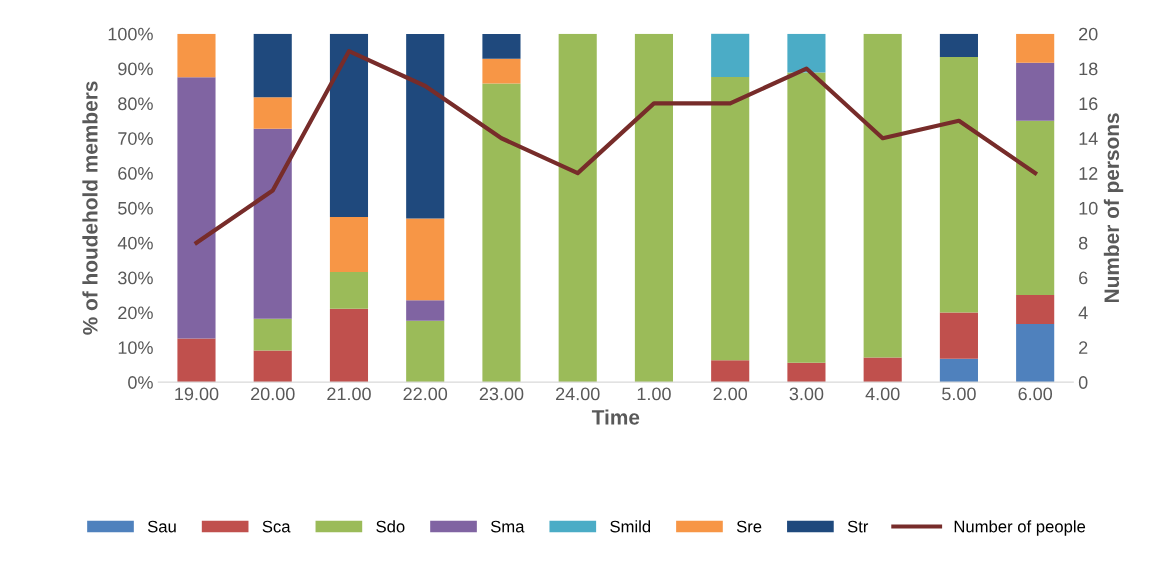  What do you see at coordinates (390, 526) in the screenshot?
I see `legend-label: Sdo` at bounding box center [390, 526].